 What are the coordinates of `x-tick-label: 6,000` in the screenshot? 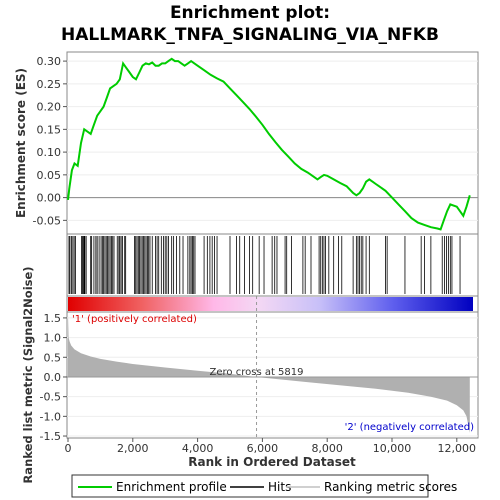 It's located at (263, 448).